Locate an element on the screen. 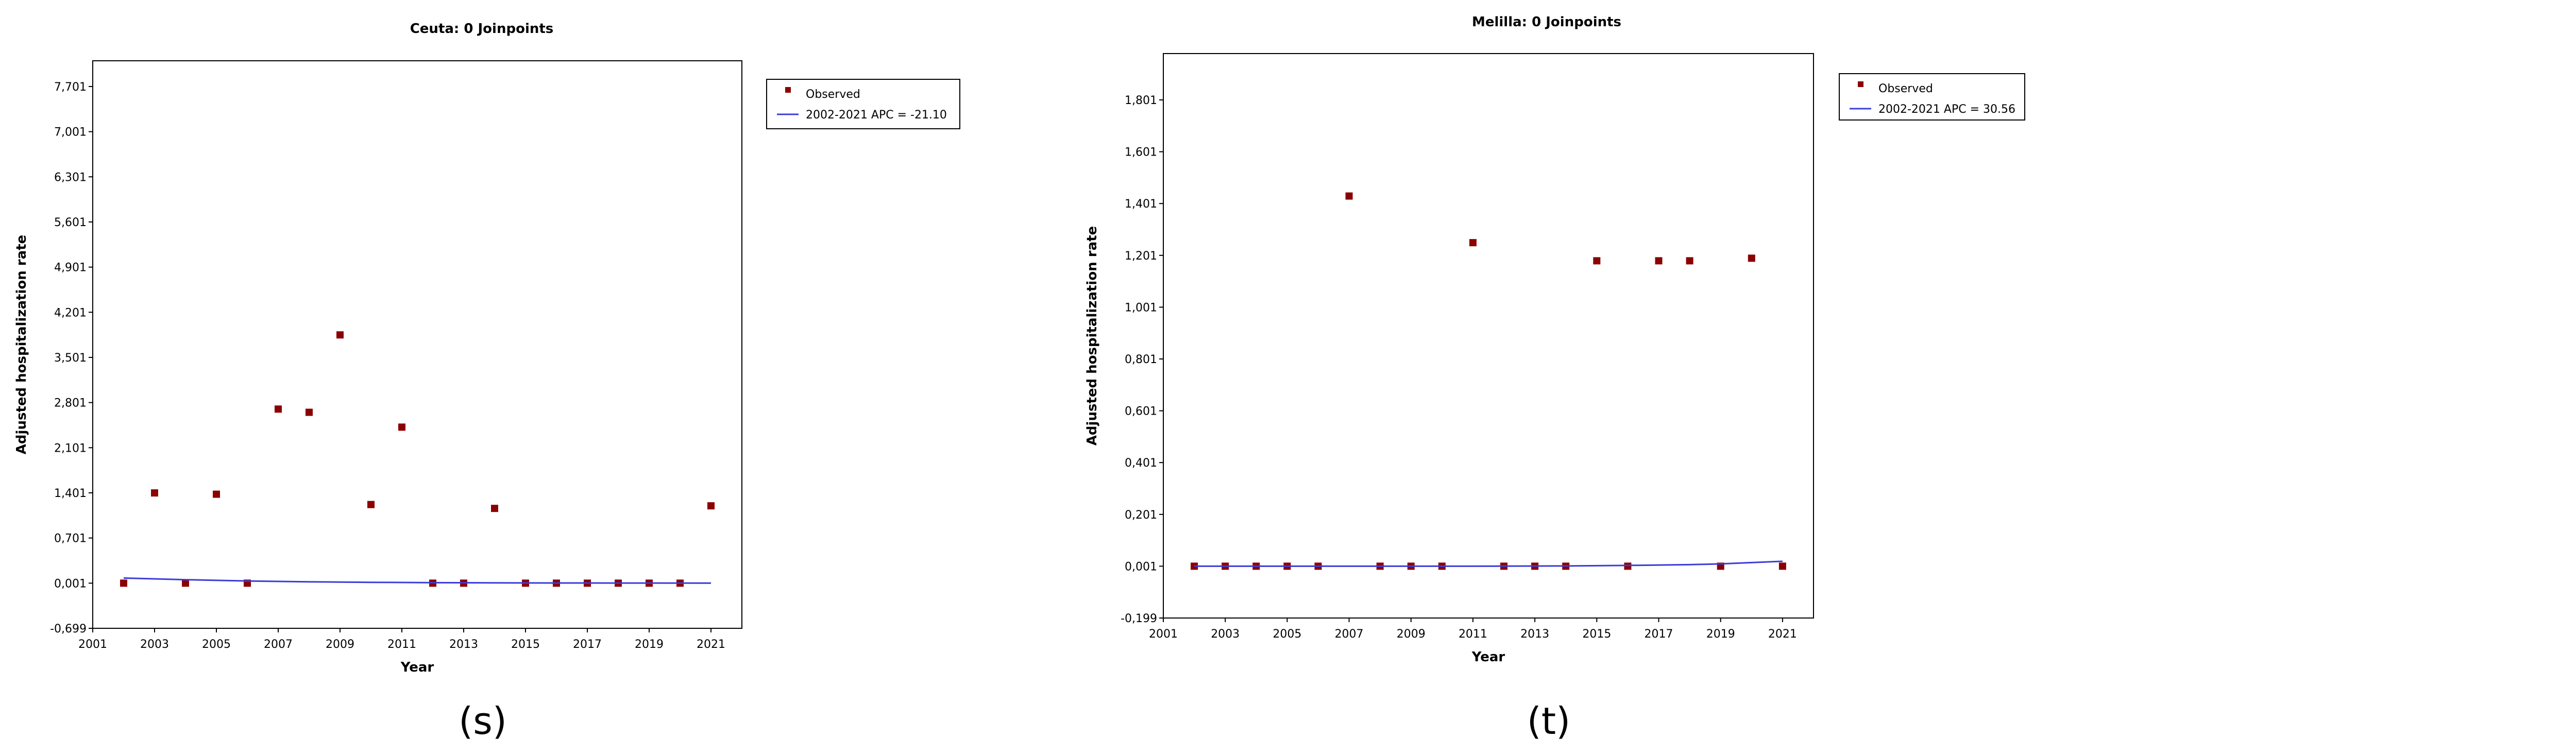 The width and height of the screenshot is (2576, 755). y-tick-label: 4,201 is located at coordinates (70, 312).